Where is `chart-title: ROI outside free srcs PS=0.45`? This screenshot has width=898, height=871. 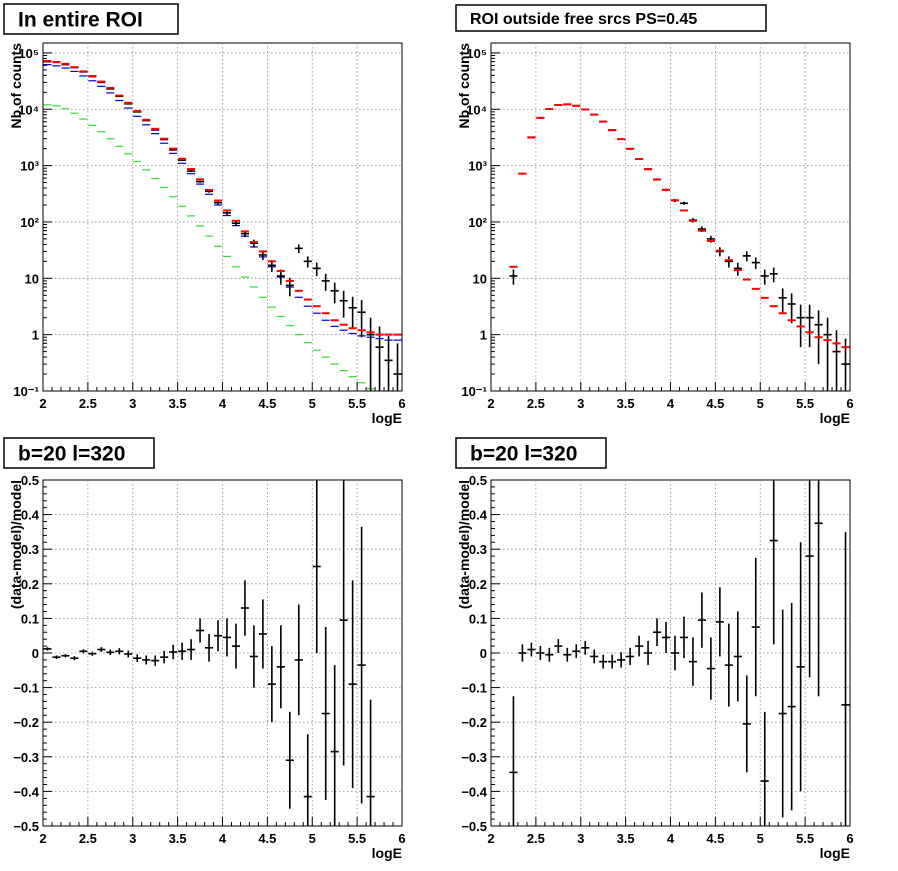 chart-title: ROI outside free srcs PS=0.45 is located at coordinates (583, 19).